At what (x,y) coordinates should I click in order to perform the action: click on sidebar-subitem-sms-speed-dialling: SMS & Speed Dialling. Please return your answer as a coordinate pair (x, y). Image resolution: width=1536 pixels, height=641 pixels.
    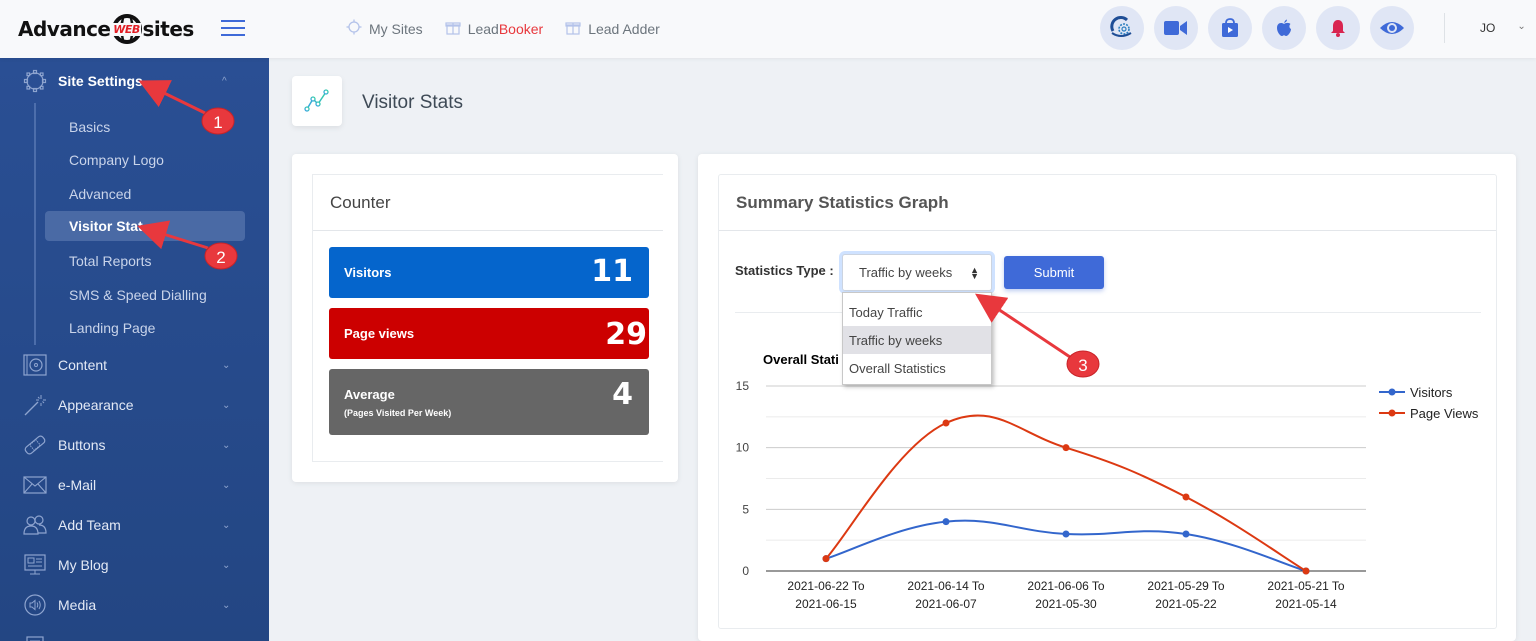
    Looking at the image, I should click on (138, 295).